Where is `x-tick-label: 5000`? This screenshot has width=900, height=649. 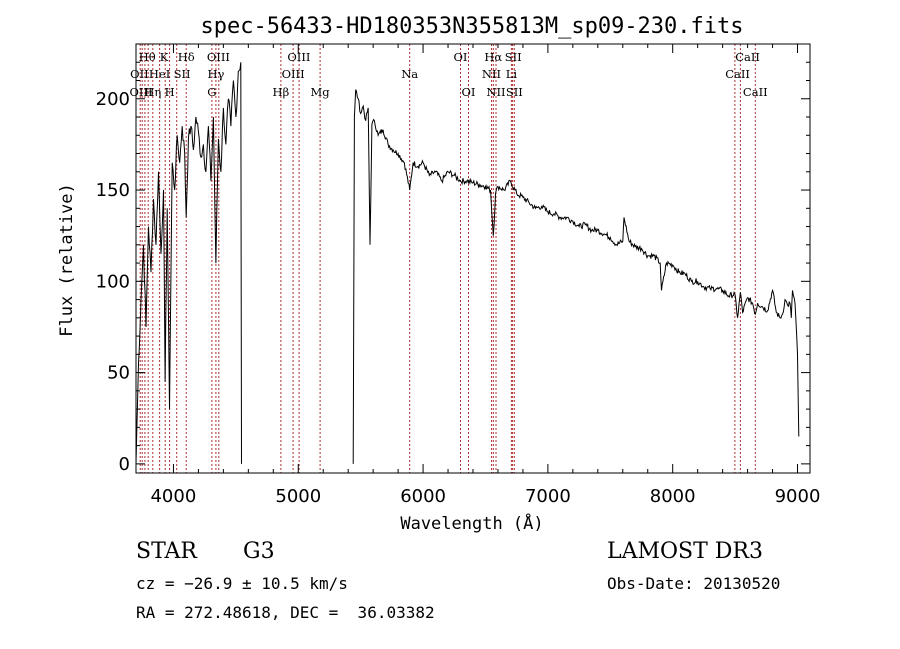
x-tick-label: 5000 is located at coordinates (298, 496).